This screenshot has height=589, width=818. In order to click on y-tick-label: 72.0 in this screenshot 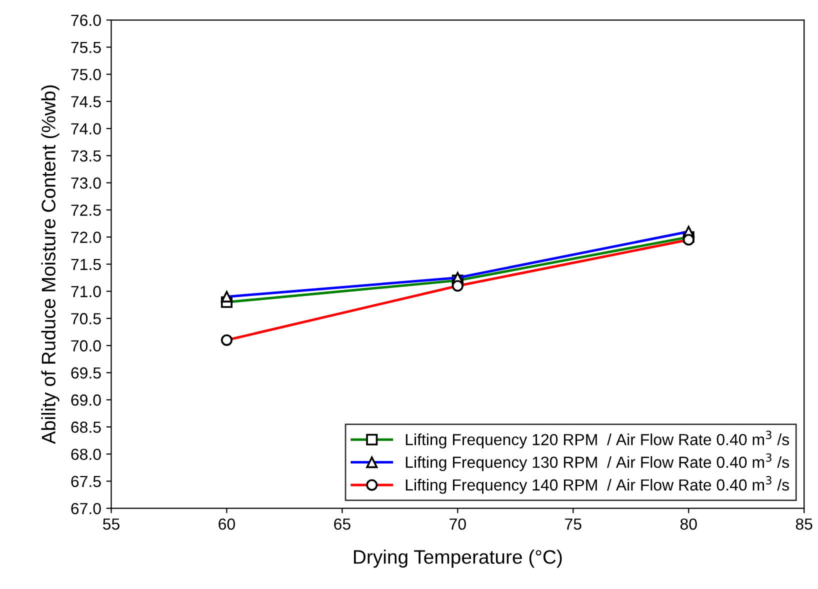, I will do `click(86, 237)`.